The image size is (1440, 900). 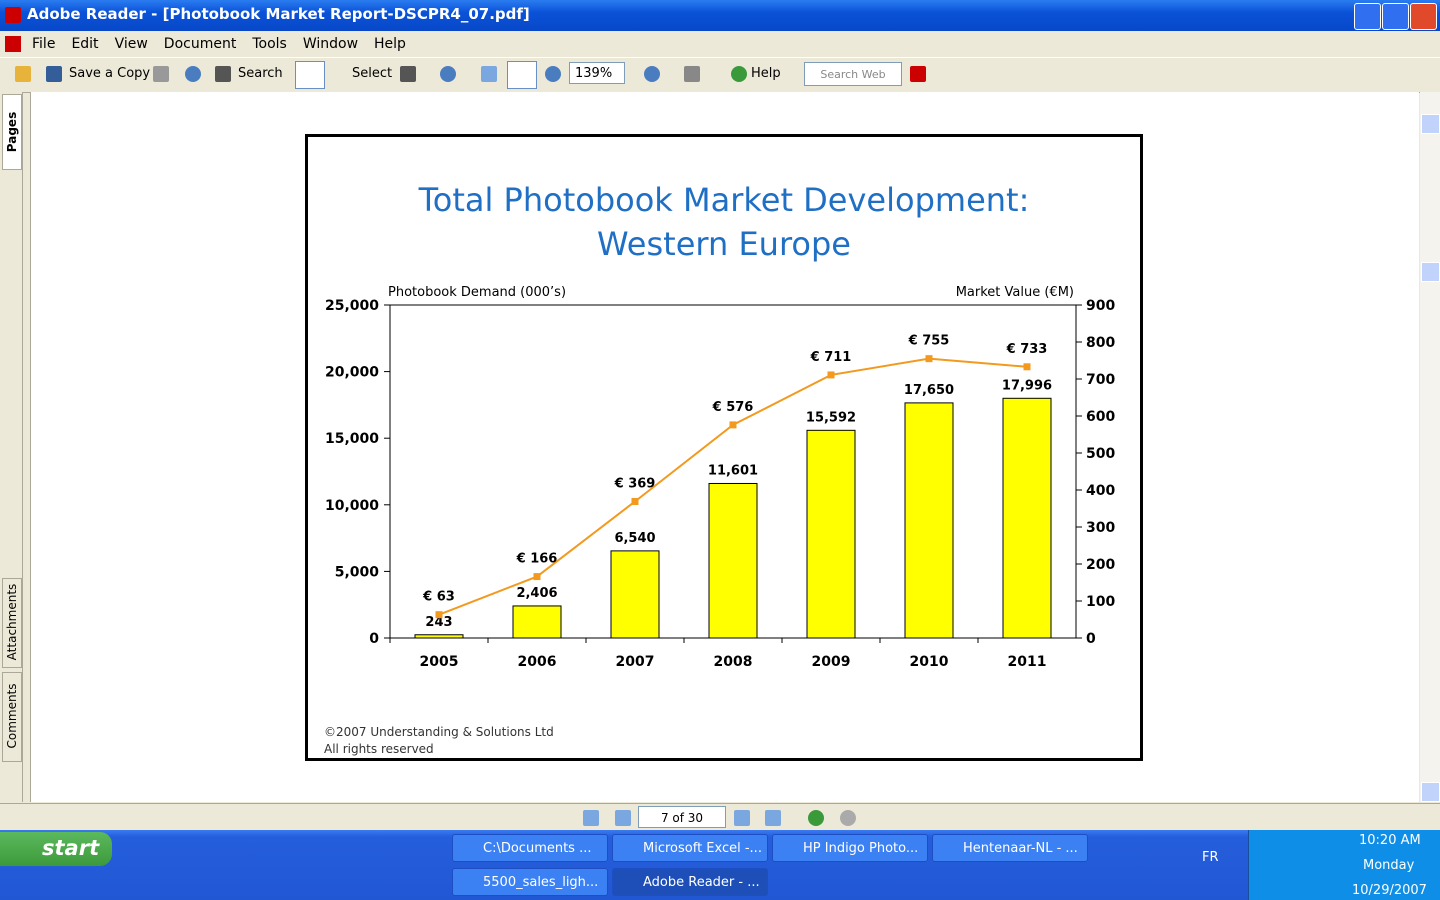 What do you see at coordinates (71, 848) in the screenshot?
I see `start-label: start` at bounding box center [71, 848].